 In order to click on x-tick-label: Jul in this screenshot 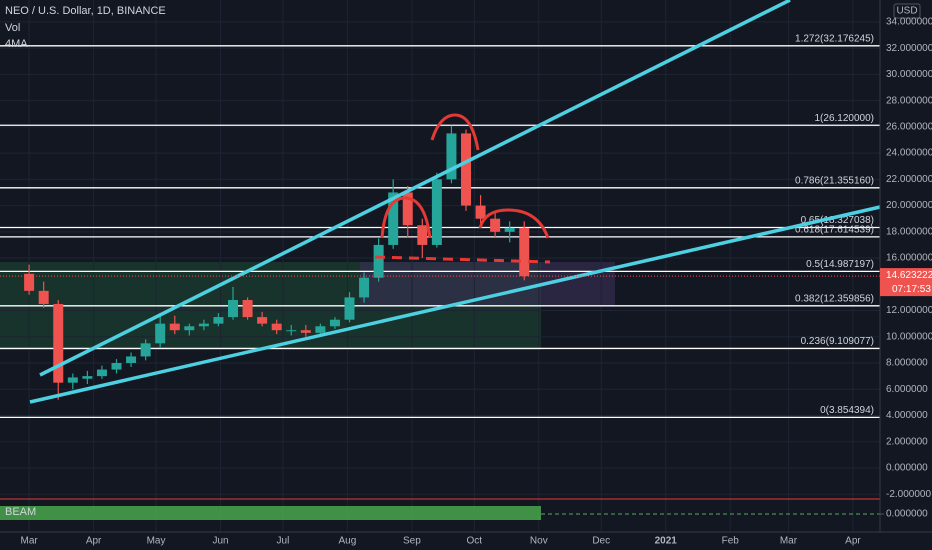, I will do `click(283, 541)`.